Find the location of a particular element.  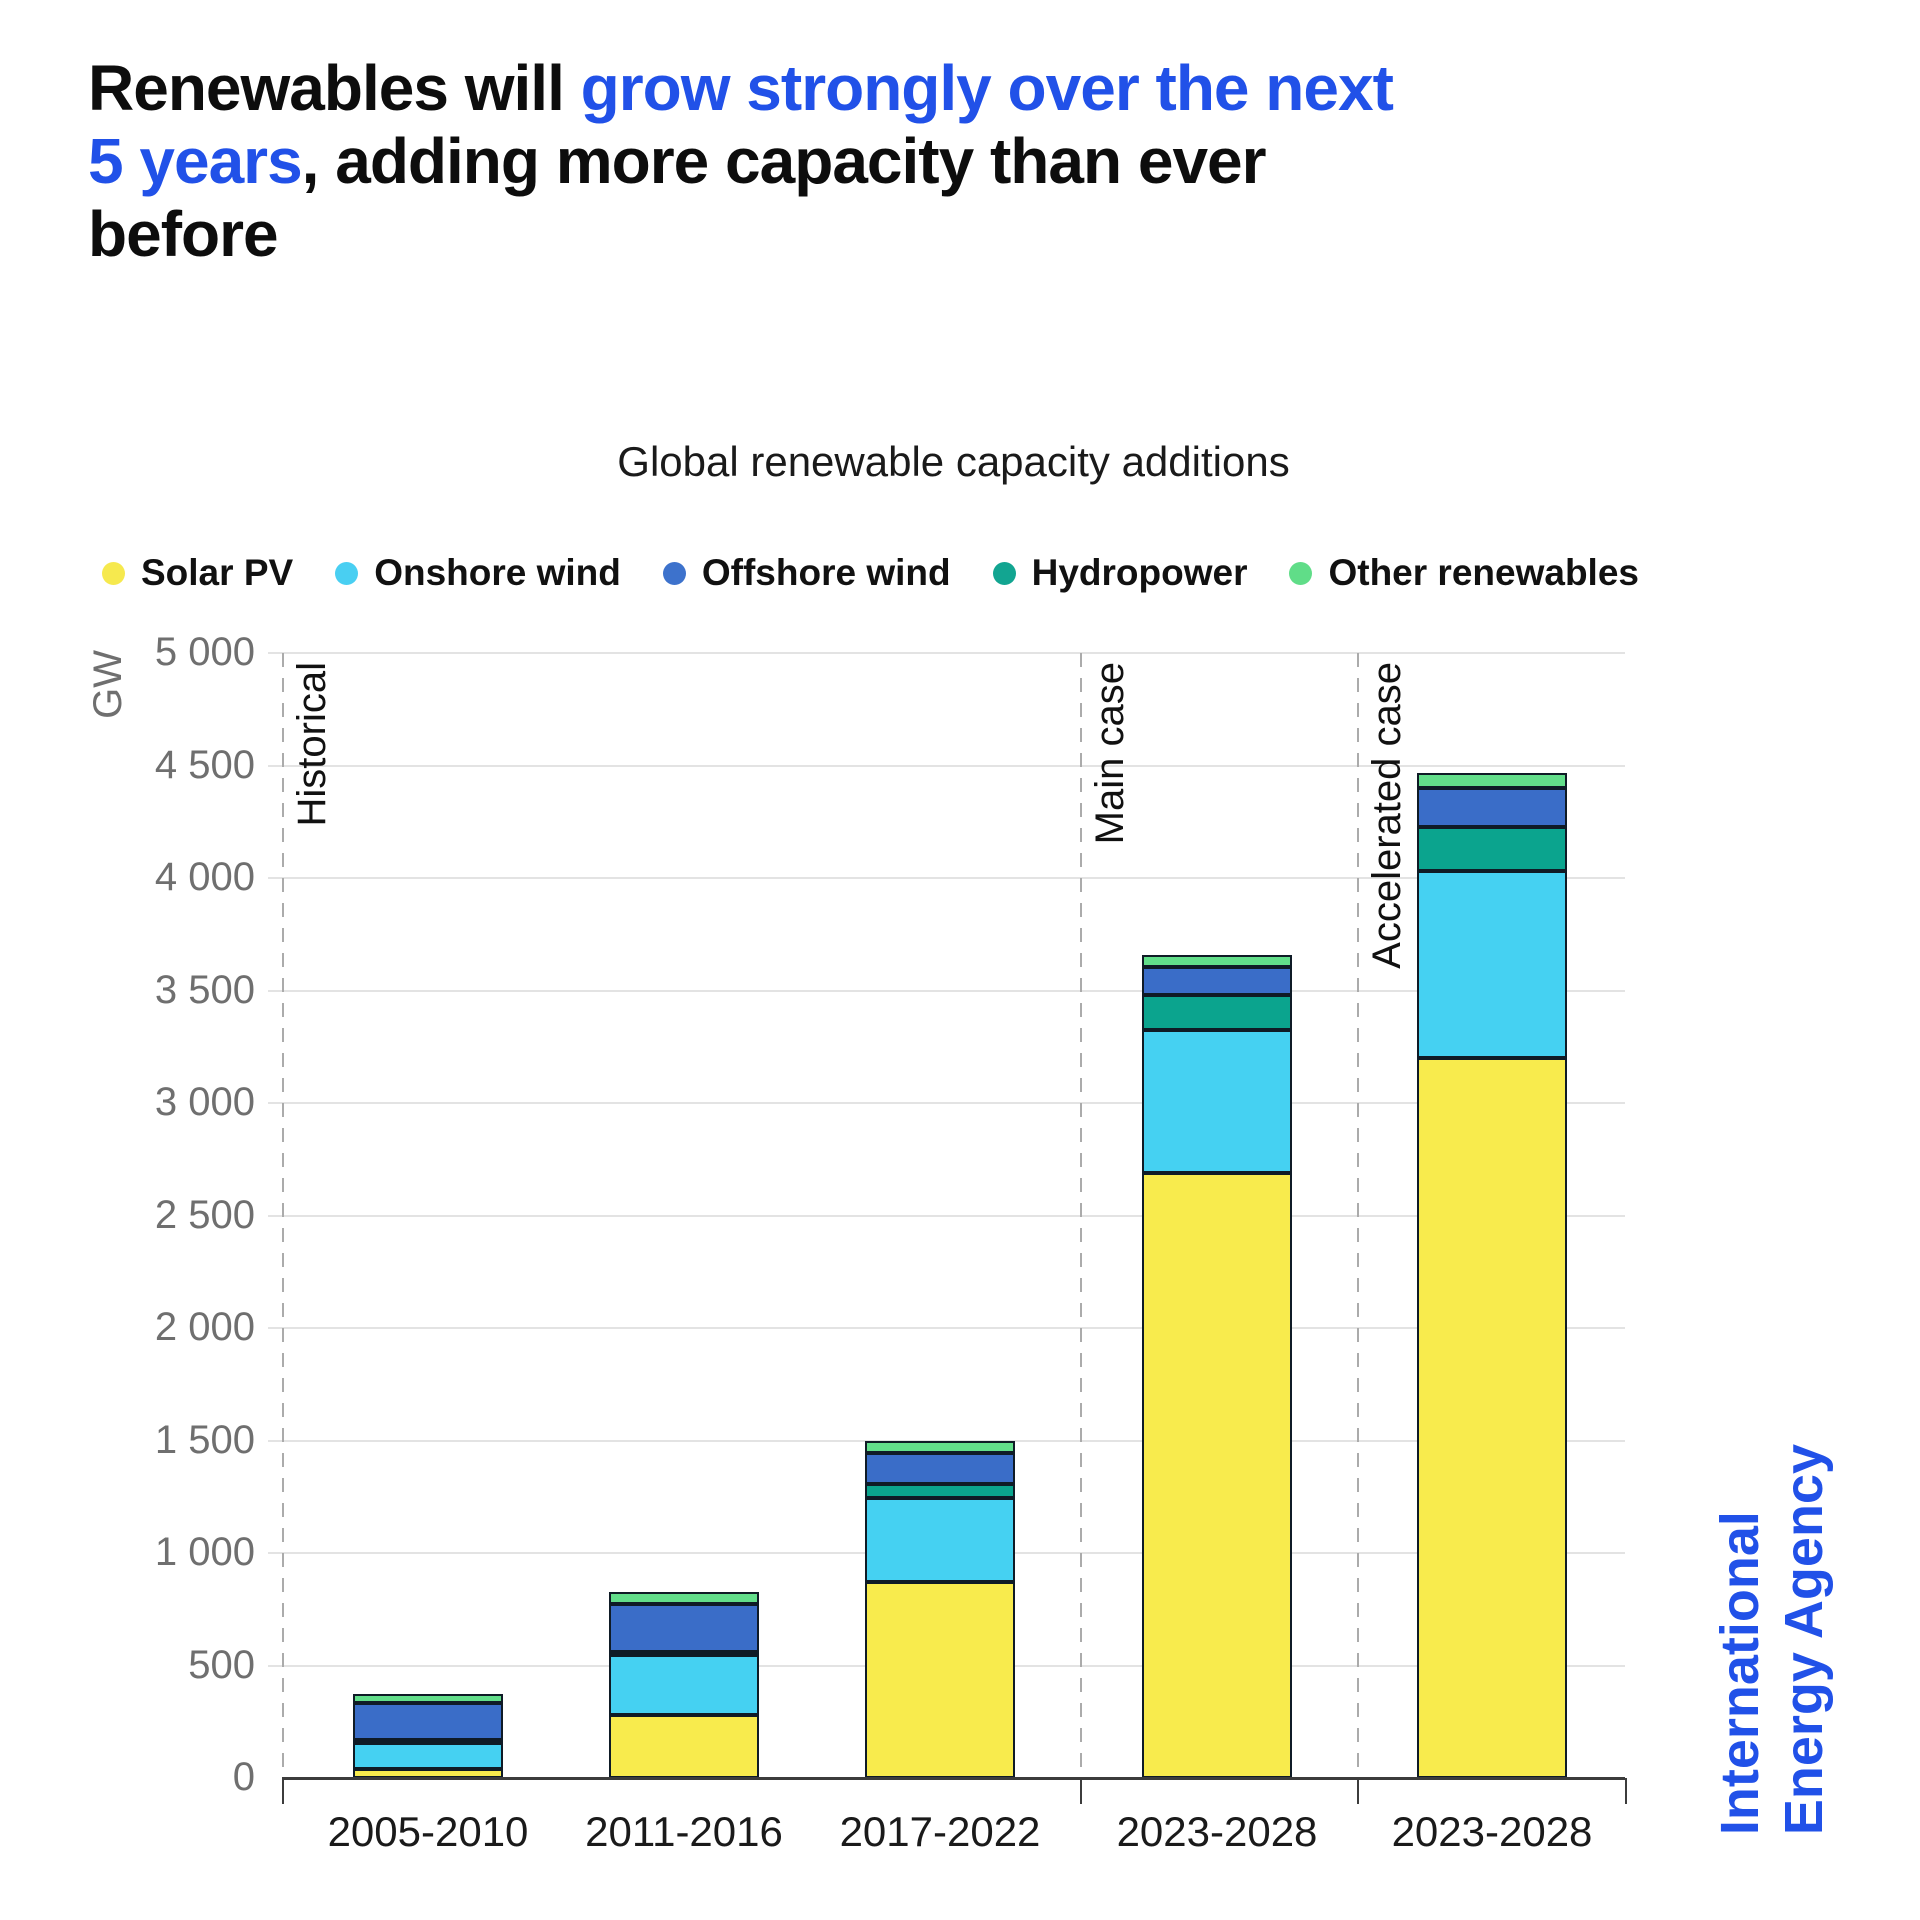

scenario-label: Main case is located at coordinates (1110, 753).